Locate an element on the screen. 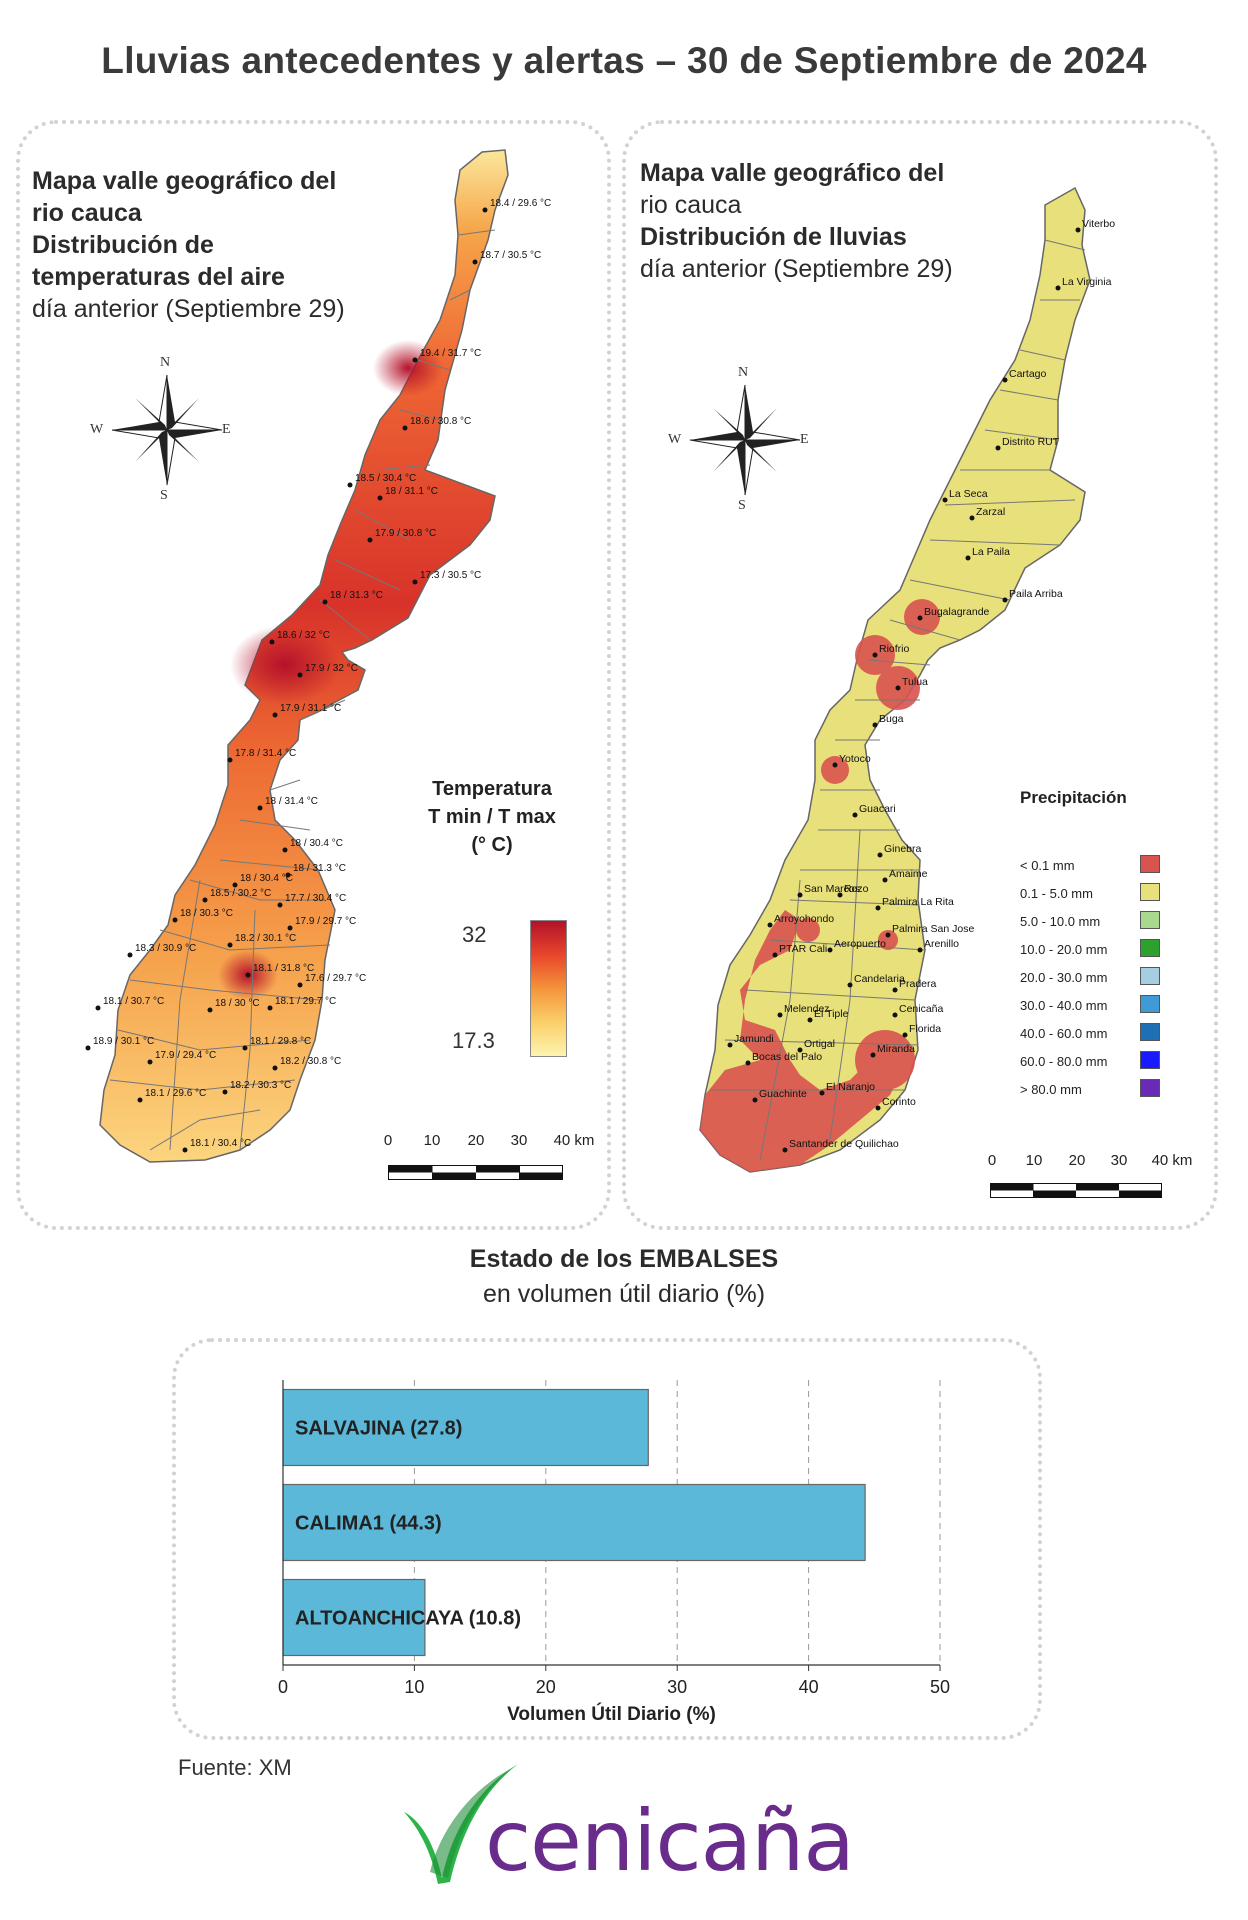 The height and width of the screenshot is (1920, 1248). station-label: 18 / 30.4 °C is located at coordinates (316, 843).